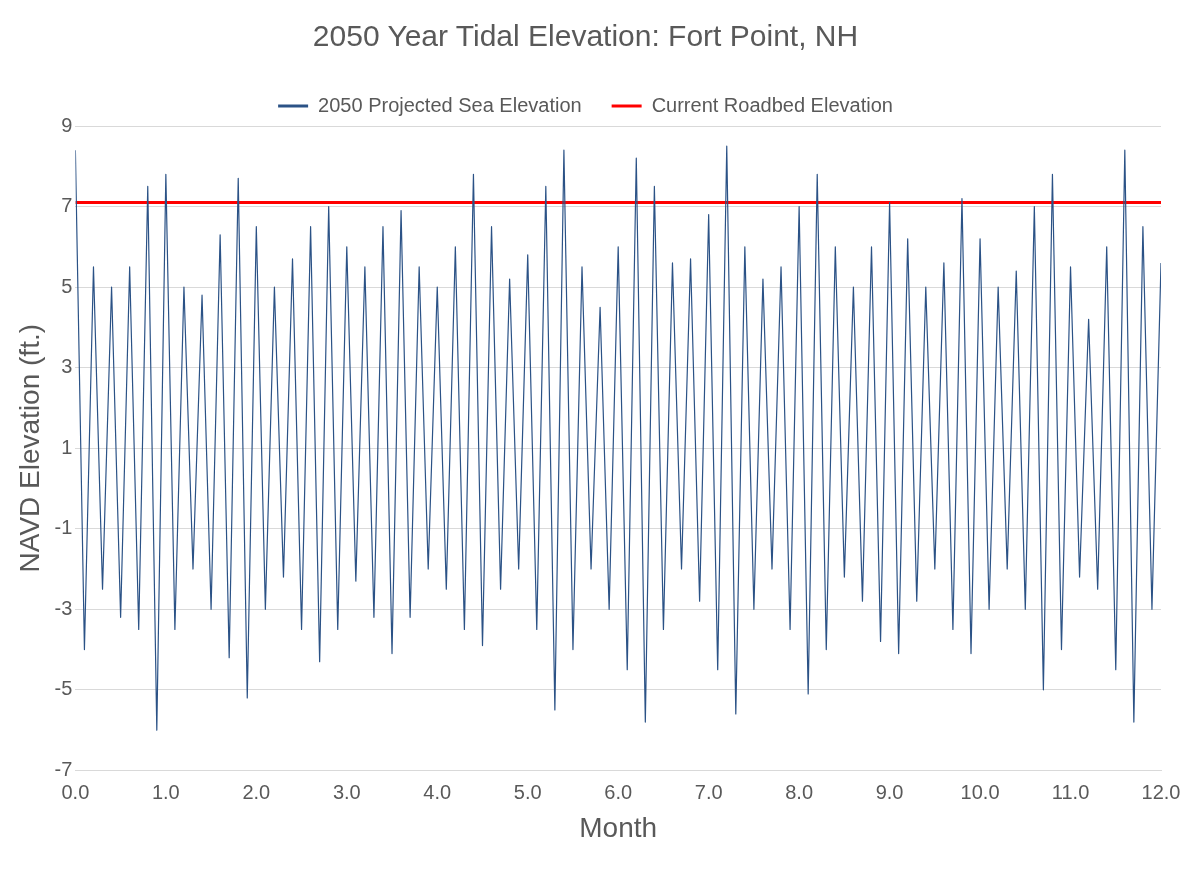  I want to click on x-tick-label: 10.0, so click(980, 791).